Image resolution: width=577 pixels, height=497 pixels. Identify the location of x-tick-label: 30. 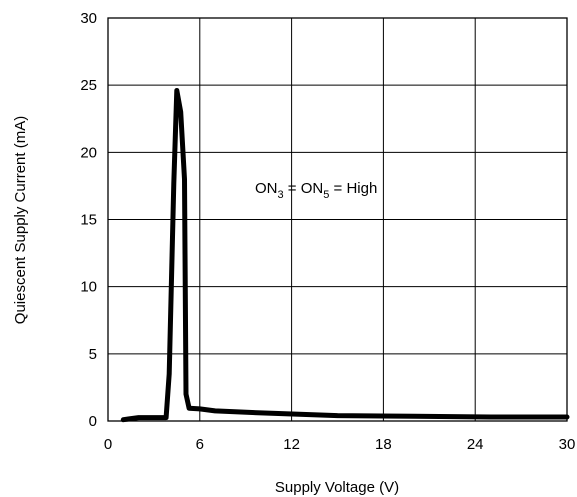
(567, 444).